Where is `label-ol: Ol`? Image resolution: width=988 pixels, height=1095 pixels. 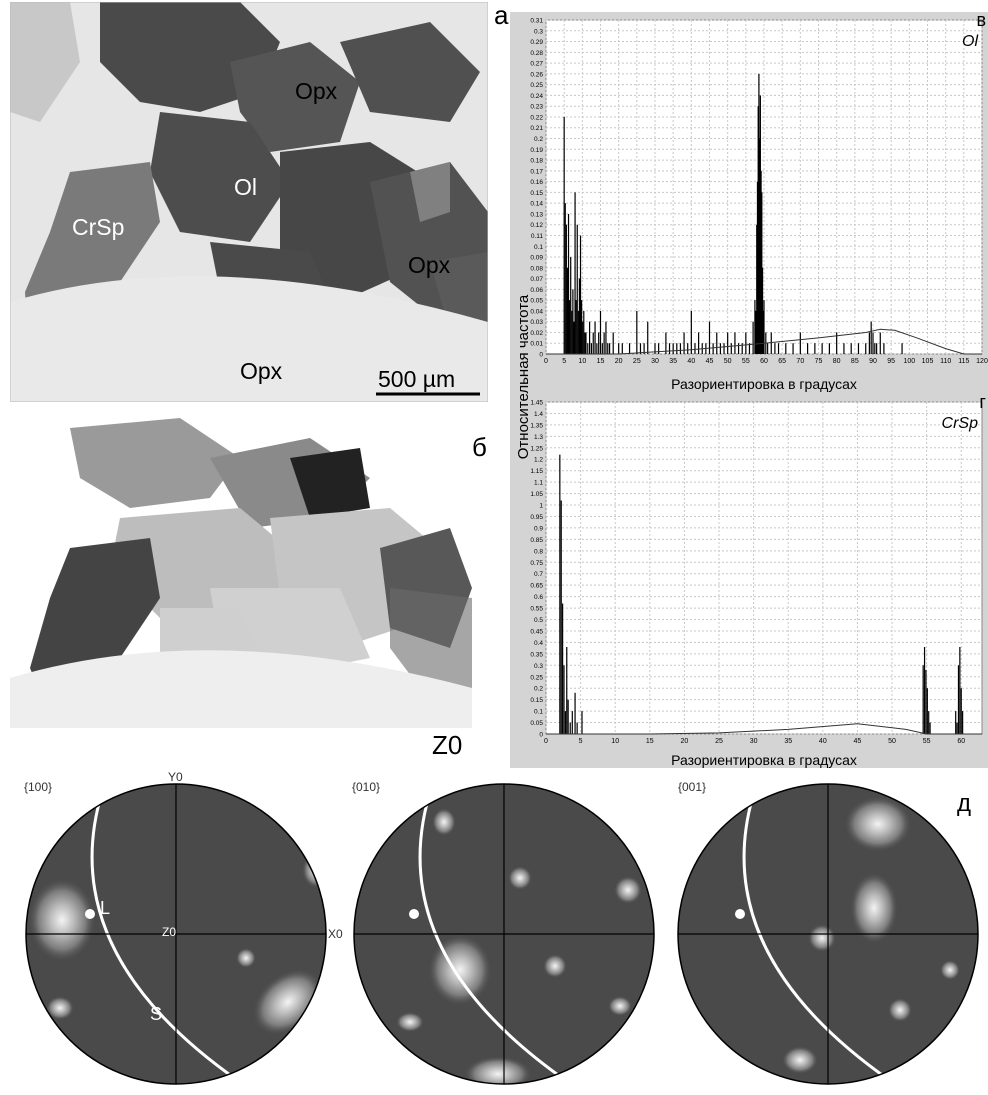 label-ol: Ol is located at coordinates (245, 187).